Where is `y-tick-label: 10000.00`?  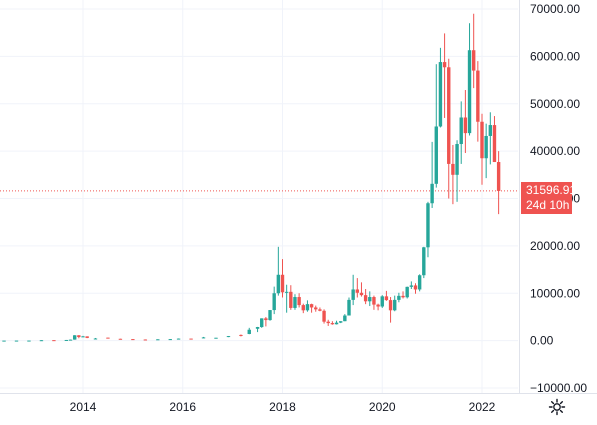
y-tick-label: 10000.00 is located at coordinates (555, 293).